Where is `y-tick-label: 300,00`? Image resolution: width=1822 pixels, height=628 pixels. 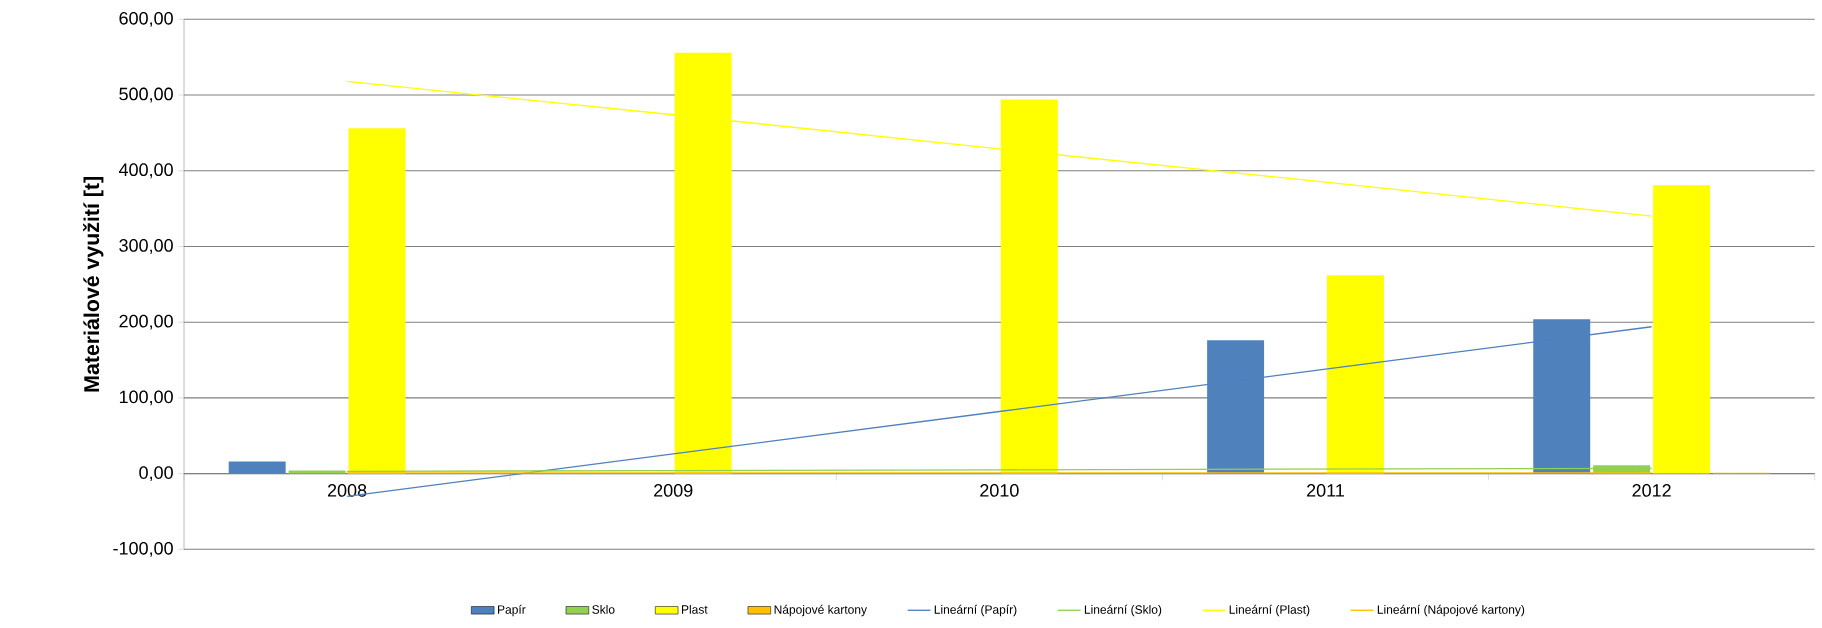 y-tick-label: 300,00 is located at coordinates (146, 246).